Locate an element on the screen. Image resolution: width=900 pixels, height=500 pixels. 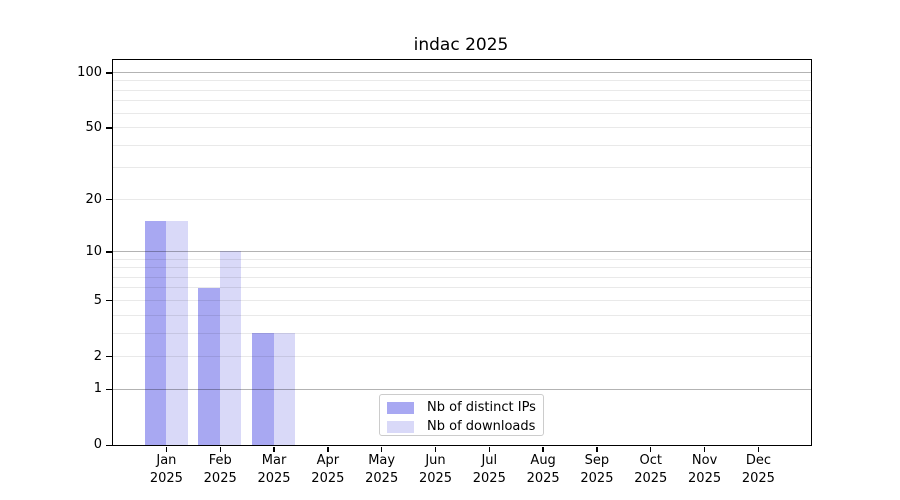
x-tick-mark-jan is located at coordinates (166, 449).